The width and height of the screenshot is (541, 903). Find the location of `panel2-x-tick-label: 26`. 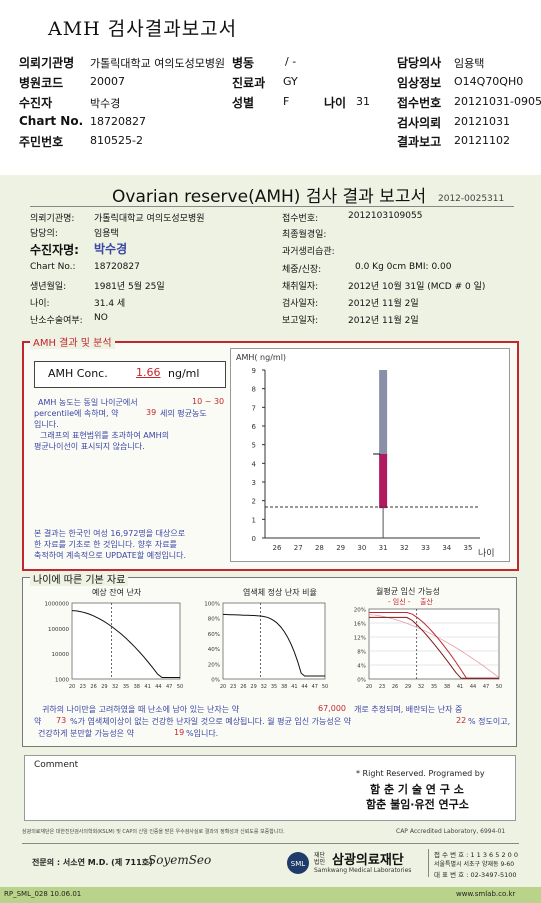

panel2-x-tick-label: 26 is located at coordinates (243, 687).